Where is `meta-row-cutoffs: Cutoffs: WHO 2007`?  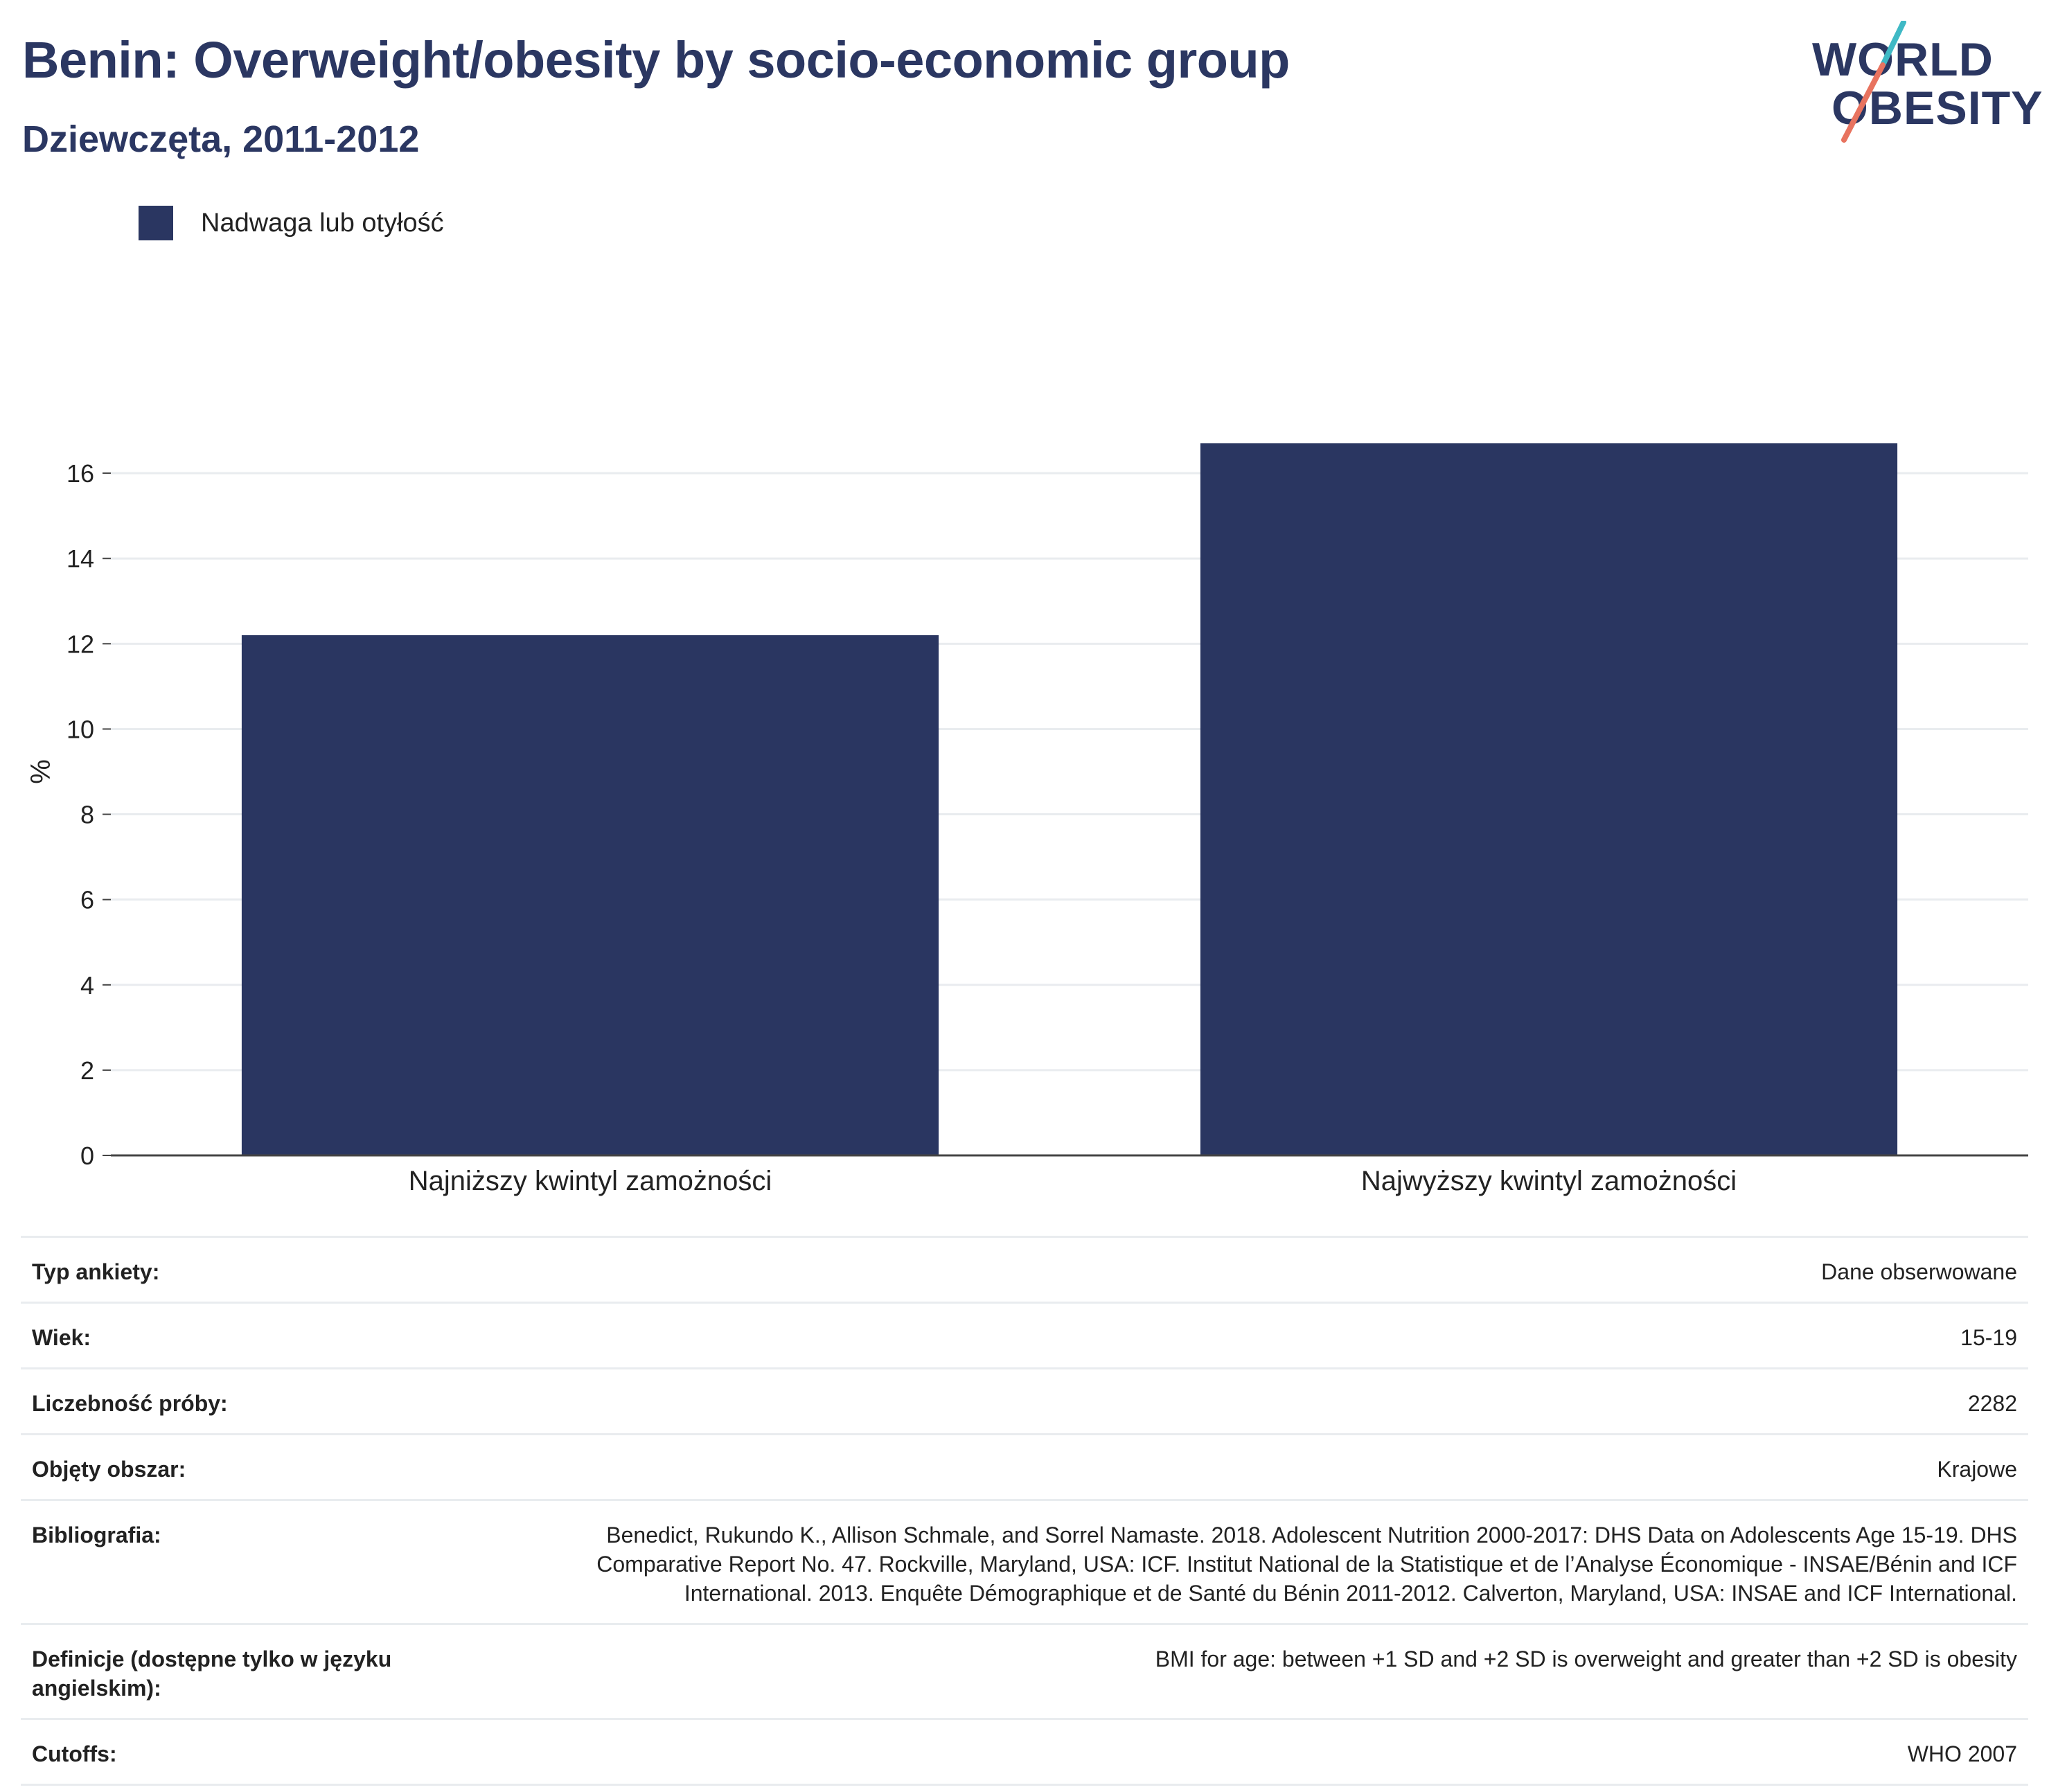 meta-row-cutoffs: Cutoffs: WHO 2007 is located at coordinates (1024, 1752).